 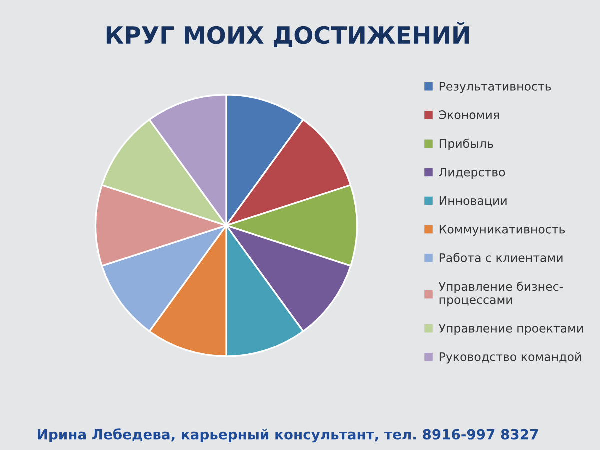 I want to click on chart-title: КРУГ МОИХ ДОСТИЖЕНИЙ, so click(x=288, y=35).